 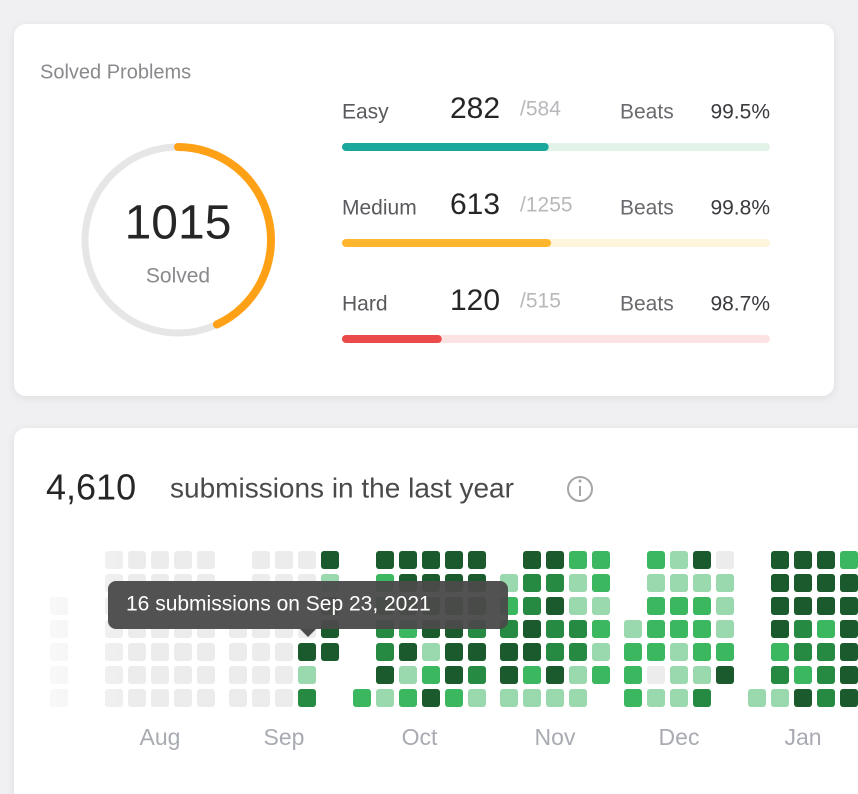 What do you see at coordinates (556, 339) in the screenshot?
I see `progress-track` at bounding box center [556, 339].